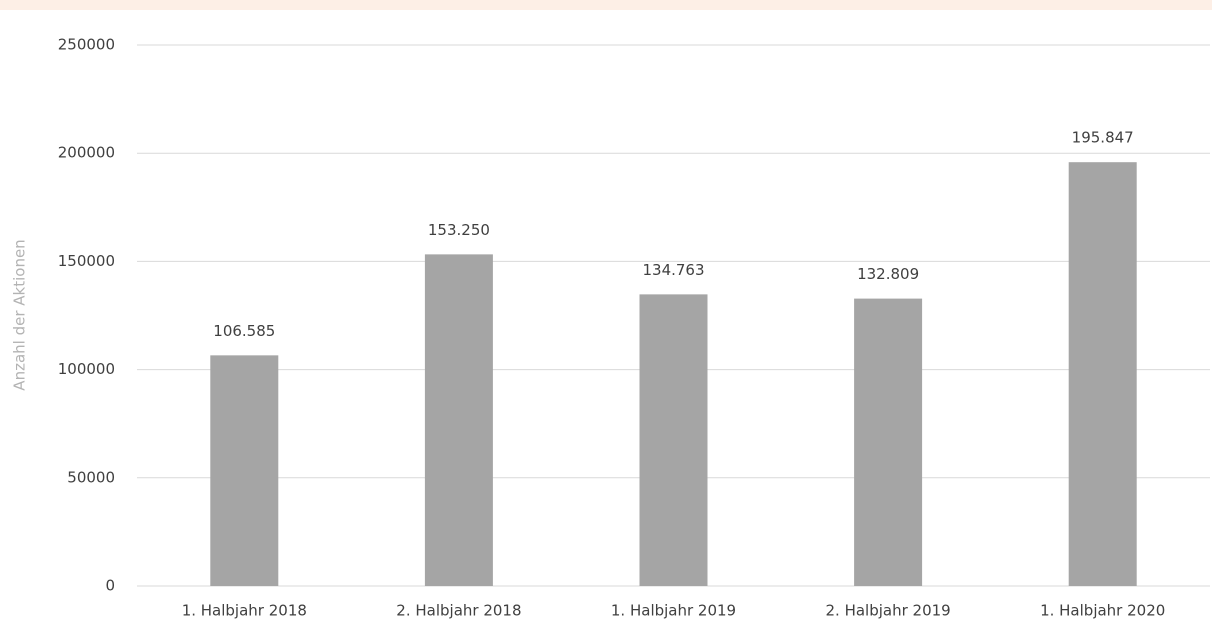  I want to click on y-tick-label: 250000, so click(86, 45).